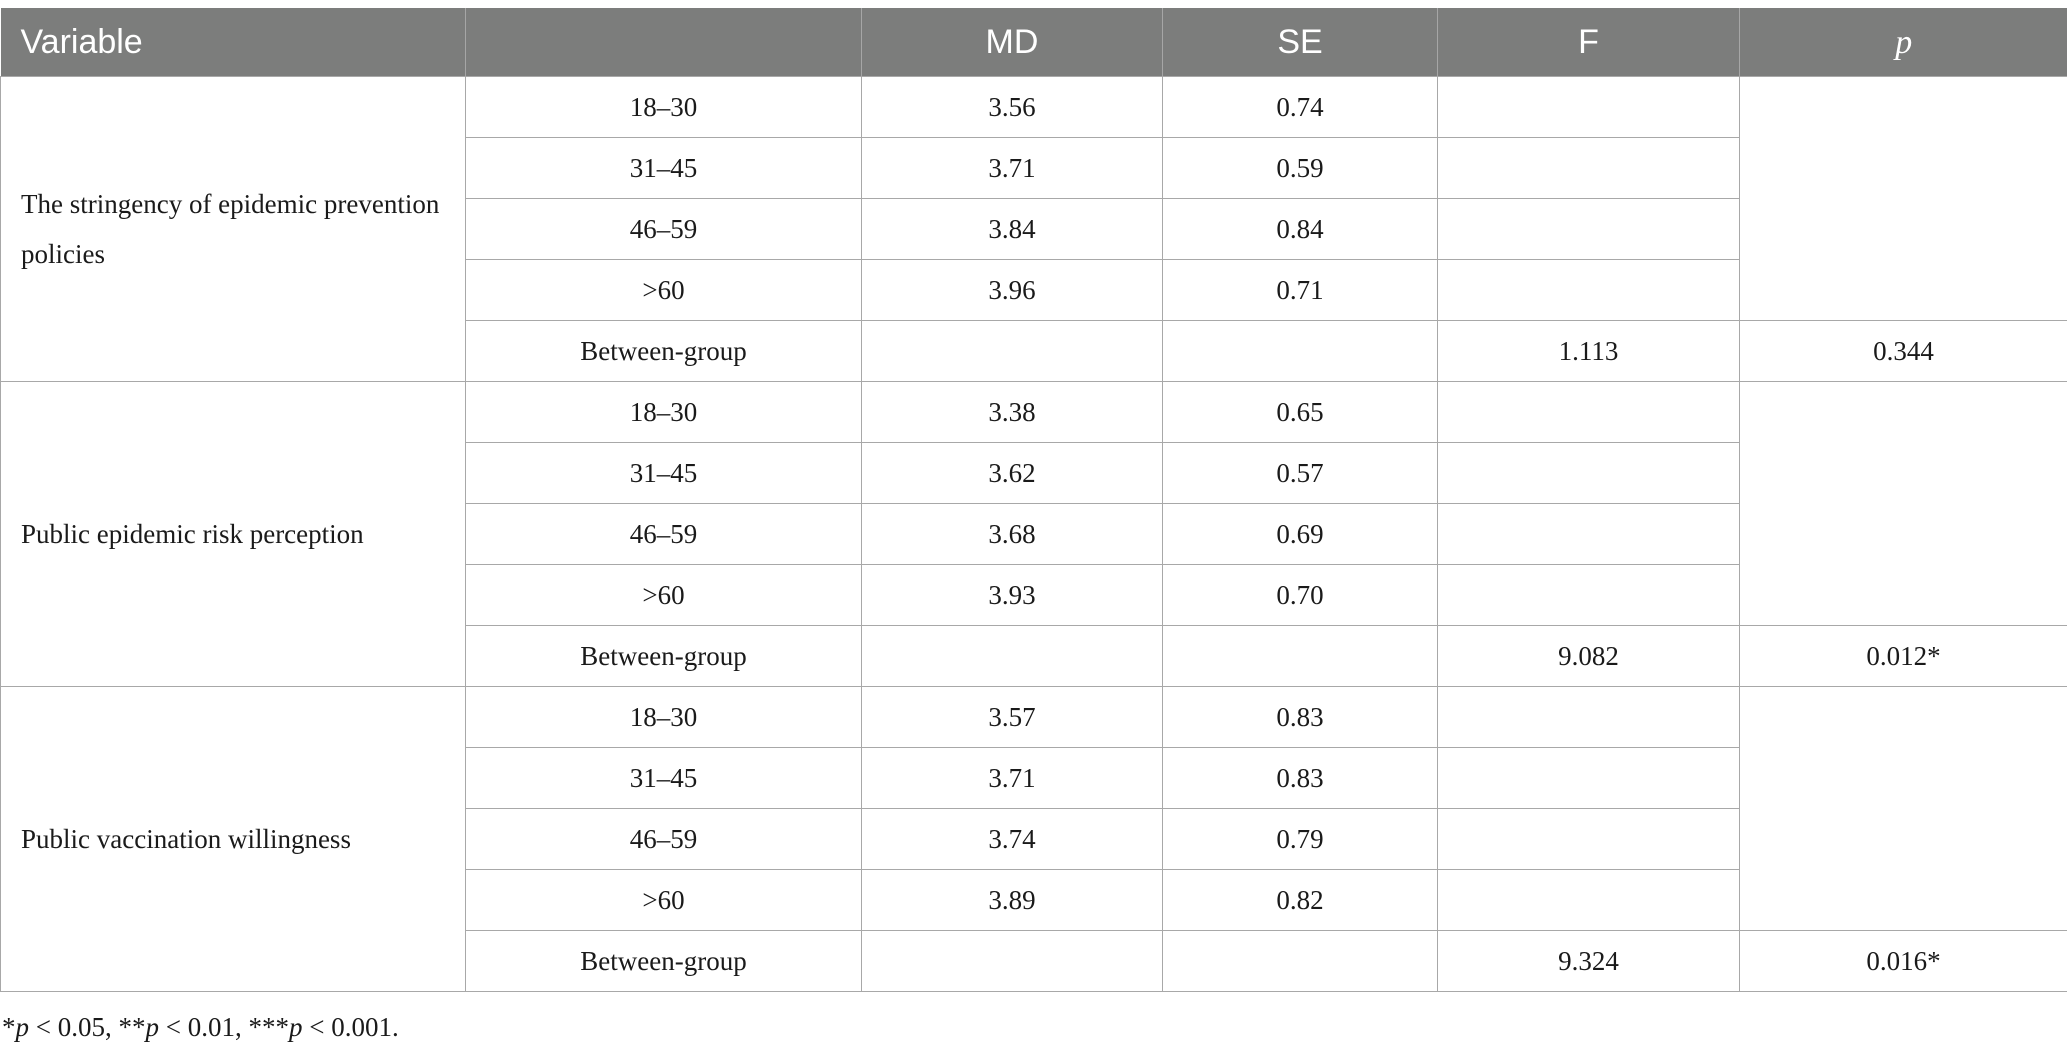 The image size is (2067, 1058). I want to click on between-group-row: Between-group 9.082 0.012*, so click(1034, 656).